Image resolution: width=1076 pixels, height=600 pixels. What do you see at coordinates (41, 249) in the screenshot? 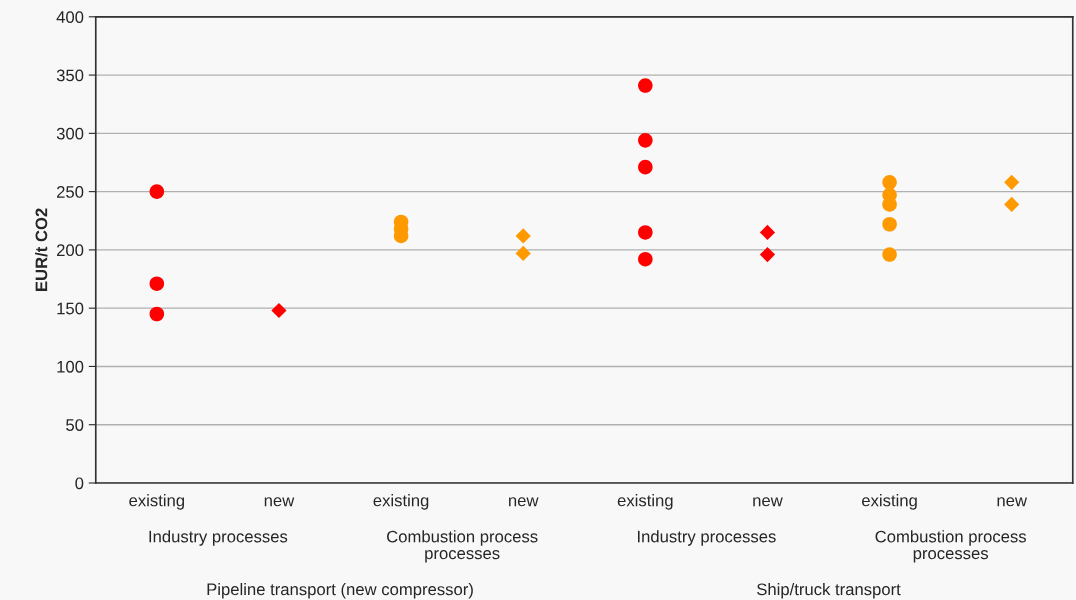
I see `y-axis-title: EUR/t CO2` at bounding box center [41, 249].